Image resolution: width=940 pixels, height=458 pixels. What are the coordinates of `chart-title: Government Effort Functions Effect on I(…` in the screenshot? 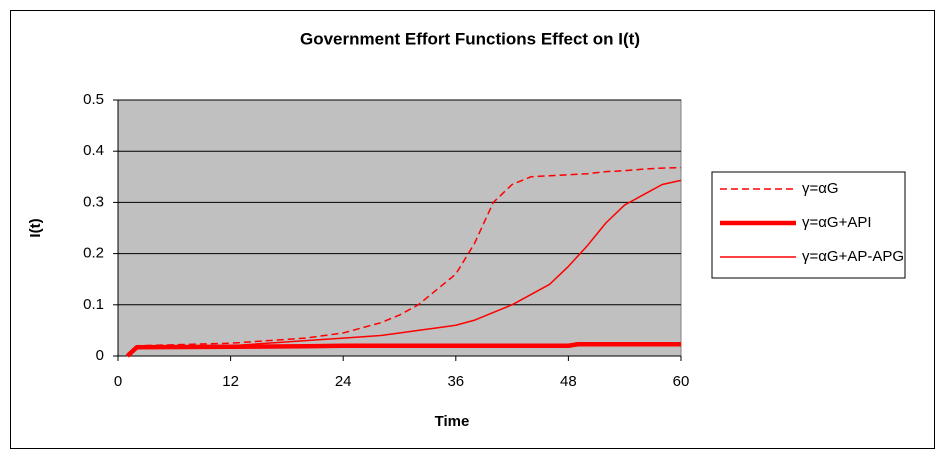 It's located at (470, 38).